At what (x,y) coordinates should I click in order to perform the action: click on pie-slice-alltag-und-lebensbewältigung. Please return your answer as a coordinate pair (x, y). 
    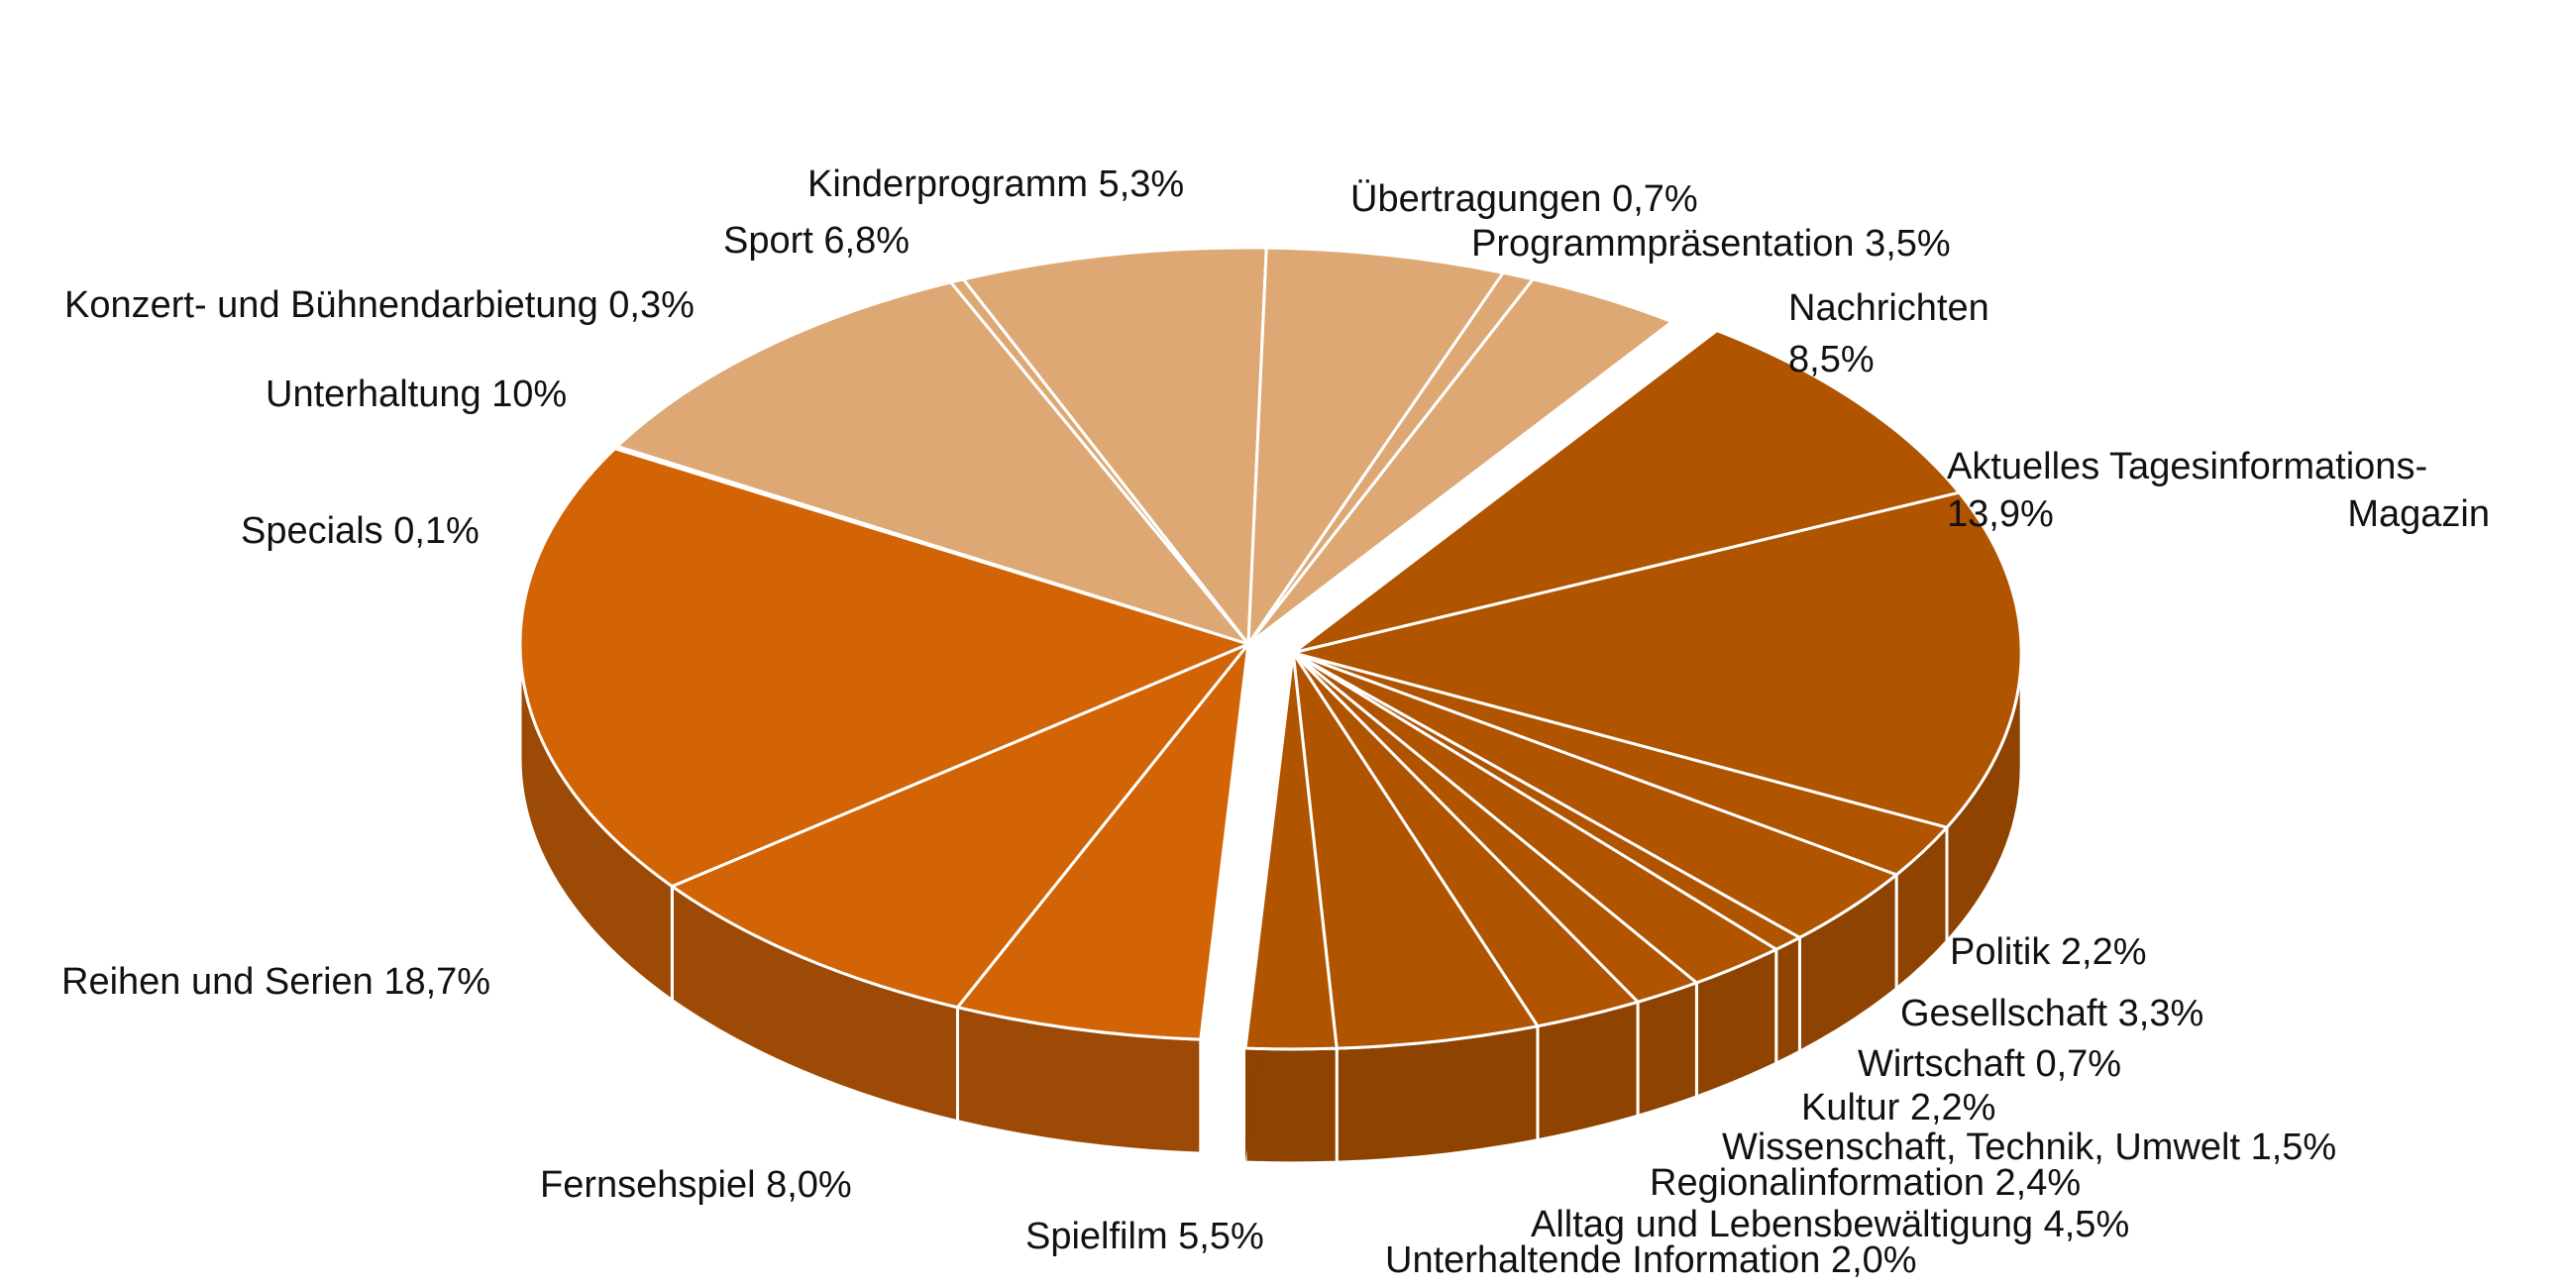
    Looking at the image, I should click on (1416, 851).